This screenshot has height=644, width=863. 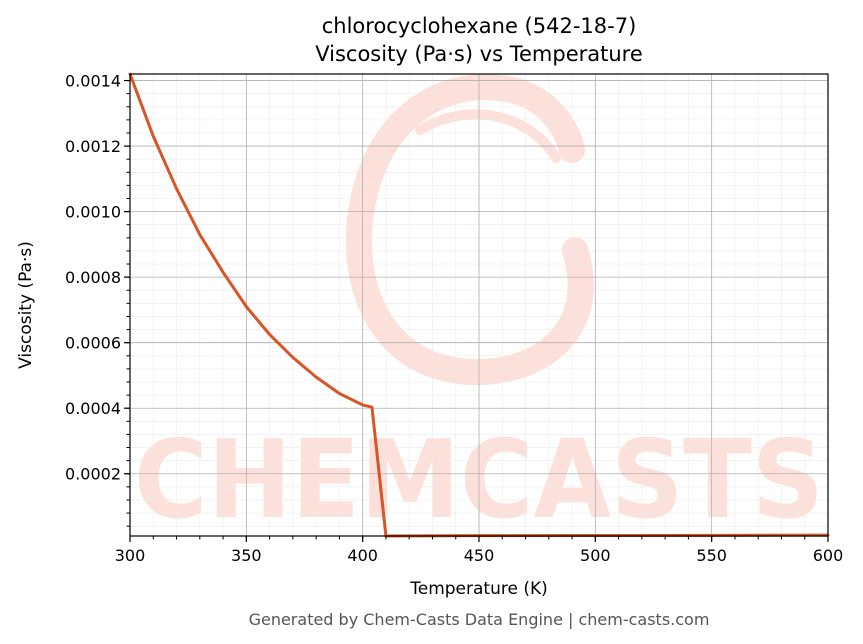 I want to click on y-tick-label: 0.0010, so click(x=93, y=212).